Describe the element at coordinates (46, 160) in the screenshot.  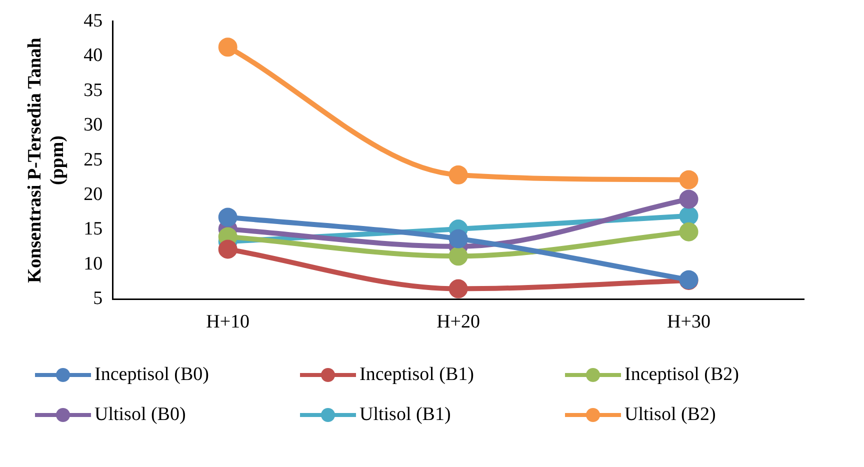
I see `y-axis-title: Konsentrasi P-Tersedia Tanah (ppm)` at that location.